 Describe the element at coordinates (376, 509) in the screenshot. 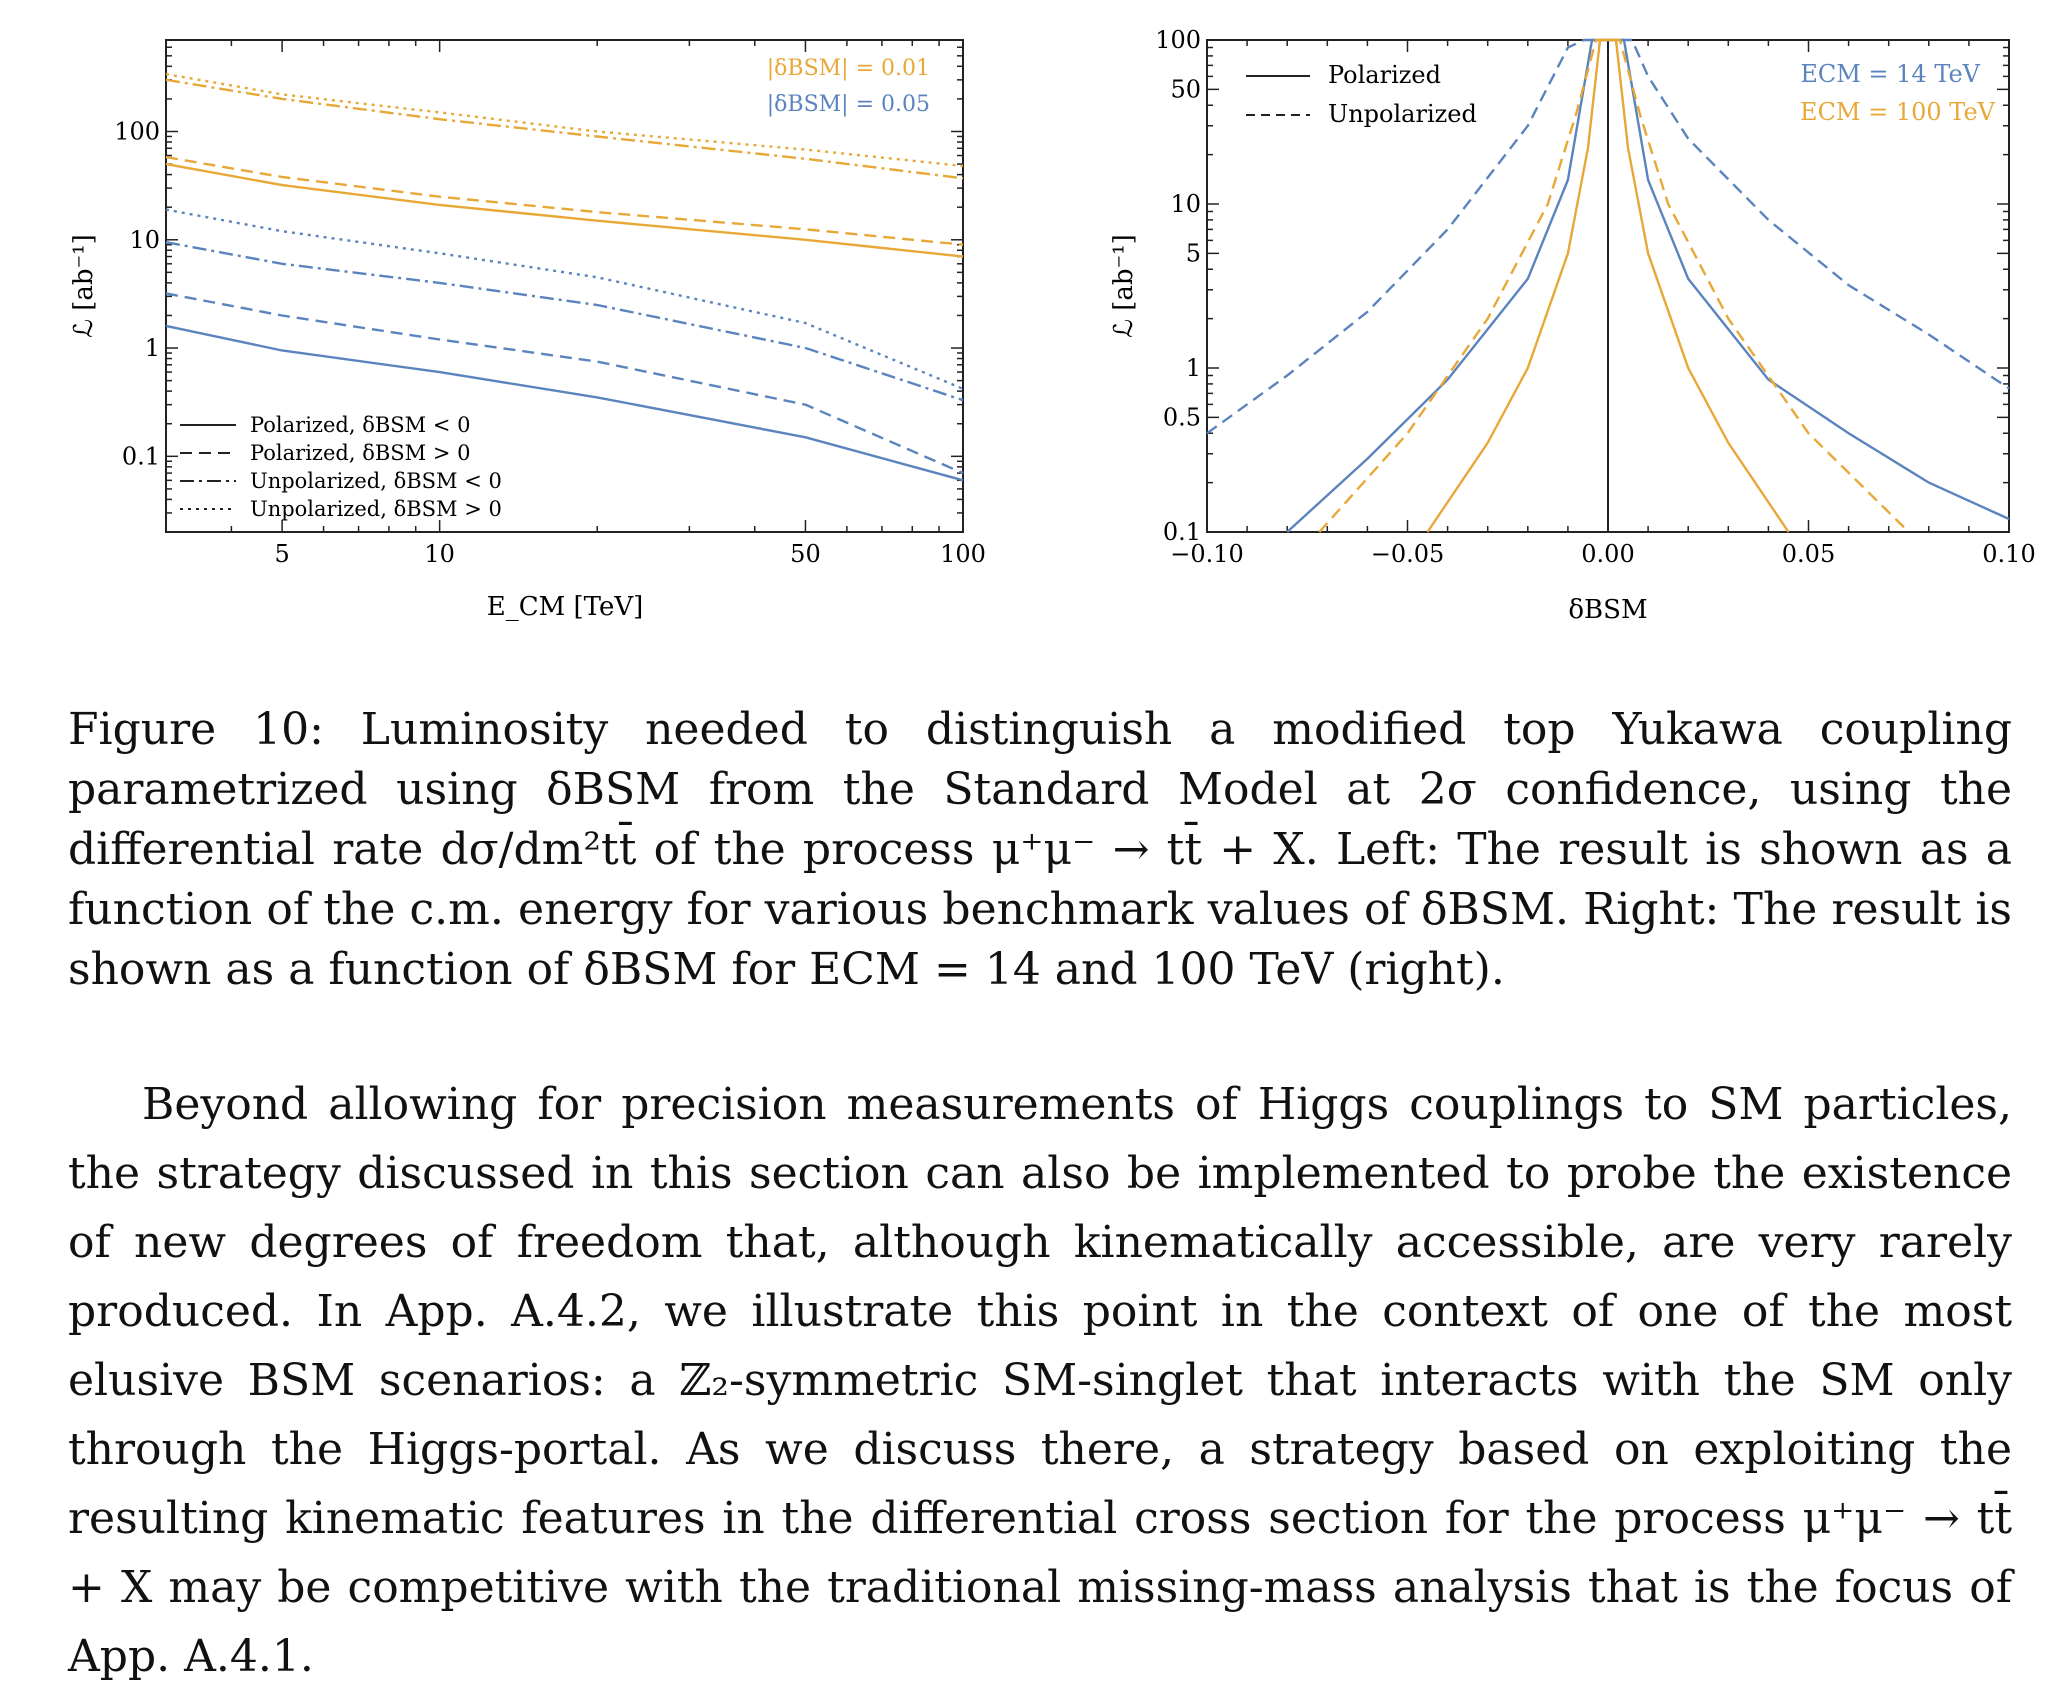

I see `legend-bottom-label-3: Unpolarized, δBSM > 0` at that location.